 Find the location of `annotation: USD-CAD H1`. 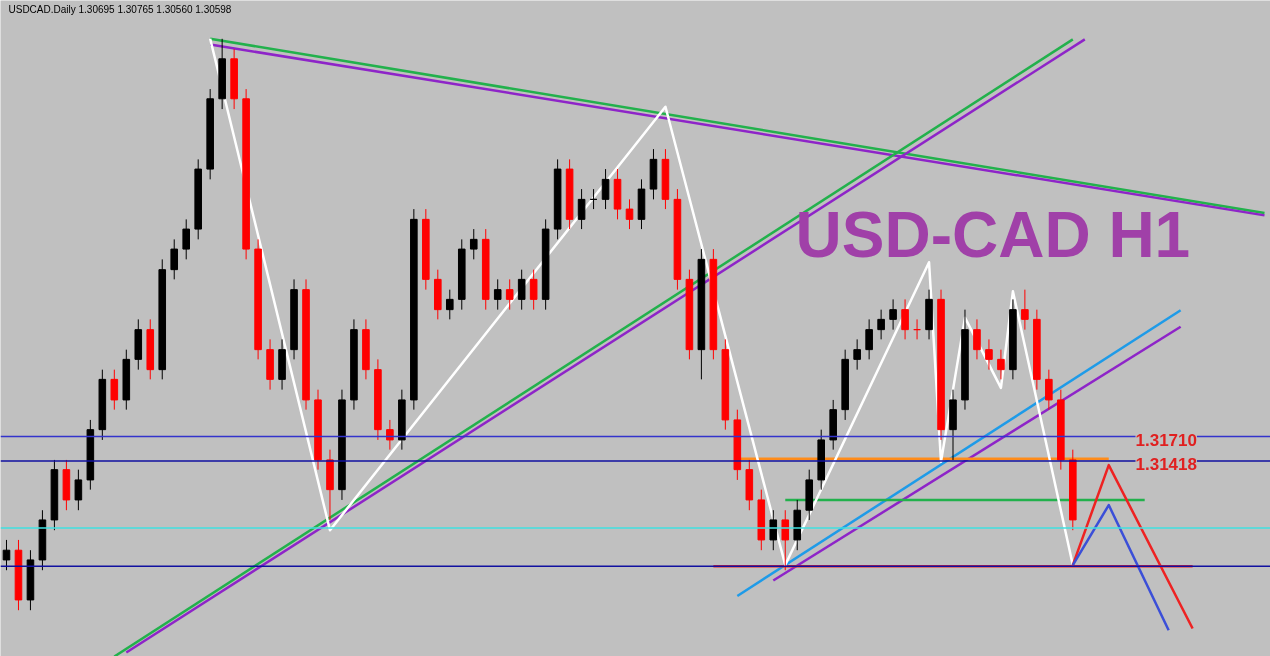

annotation: USD-CAD H1 is located at coordinates (993, 234).